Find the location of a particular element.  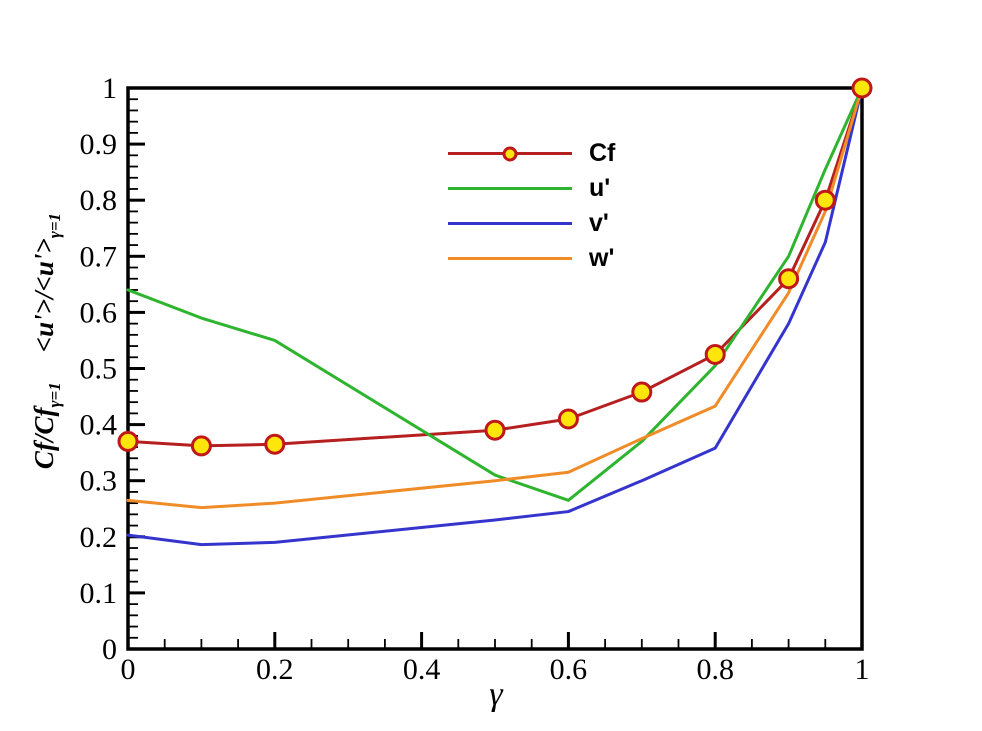

legend-label-uprime: u' is located at coordinates (600, 188).